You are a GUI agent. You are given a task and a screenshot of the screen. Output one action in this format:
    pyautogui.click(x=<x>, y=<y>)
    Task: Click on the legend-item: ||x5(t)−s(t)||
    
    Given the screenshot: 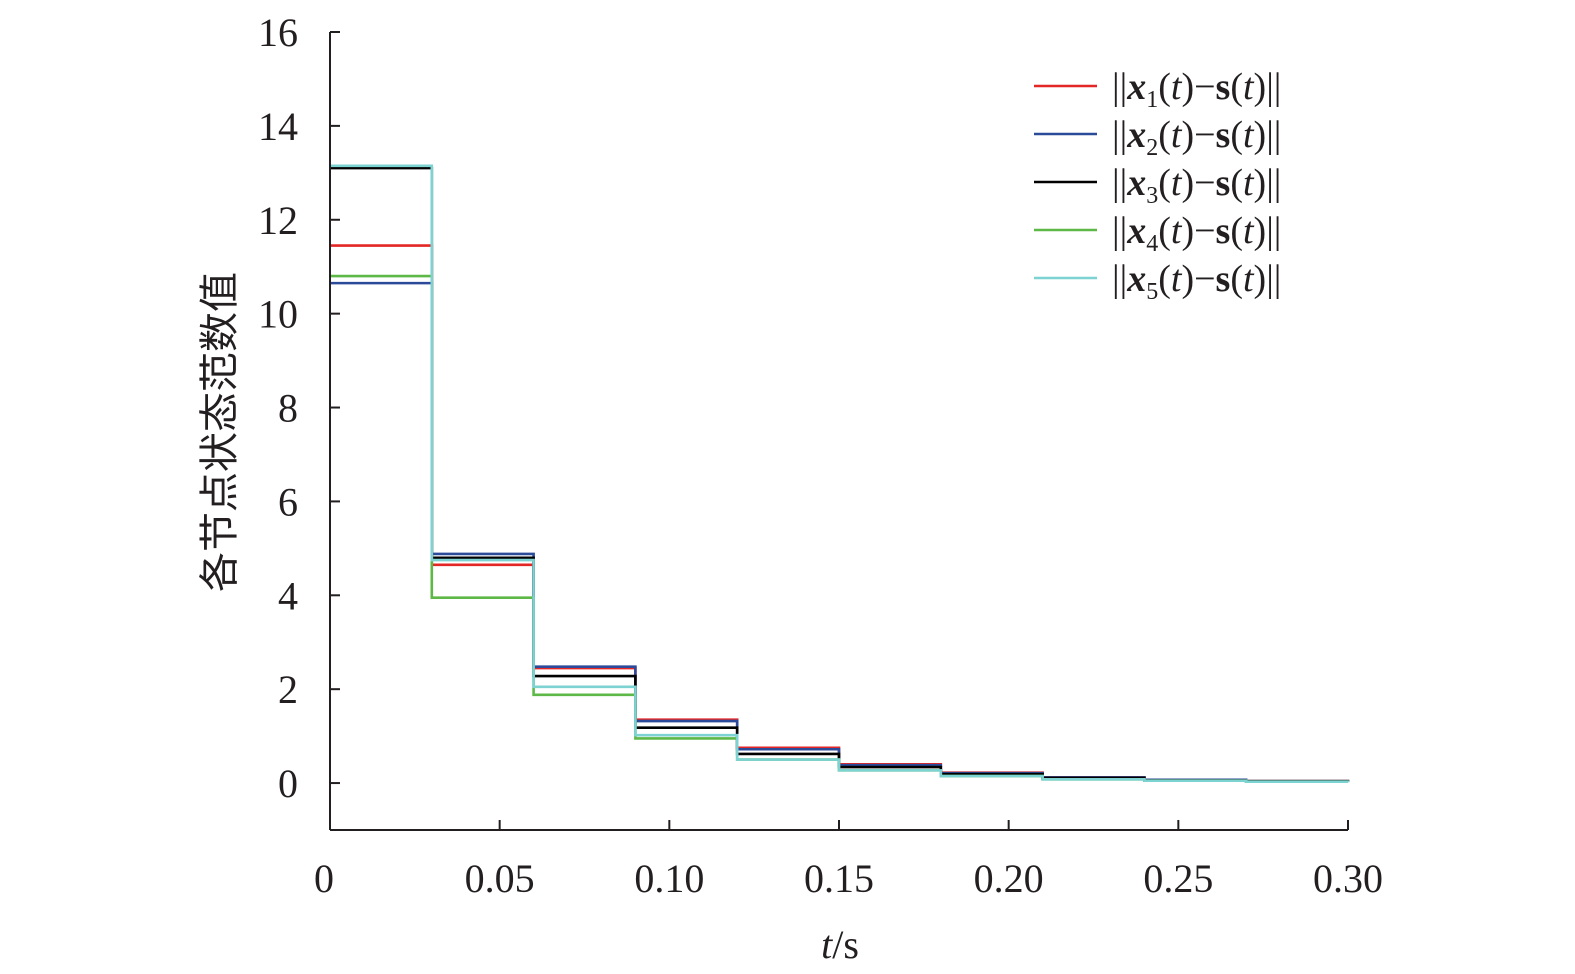 What is the action you would take?
    pyautogui.click(x=1157, y=281)
    